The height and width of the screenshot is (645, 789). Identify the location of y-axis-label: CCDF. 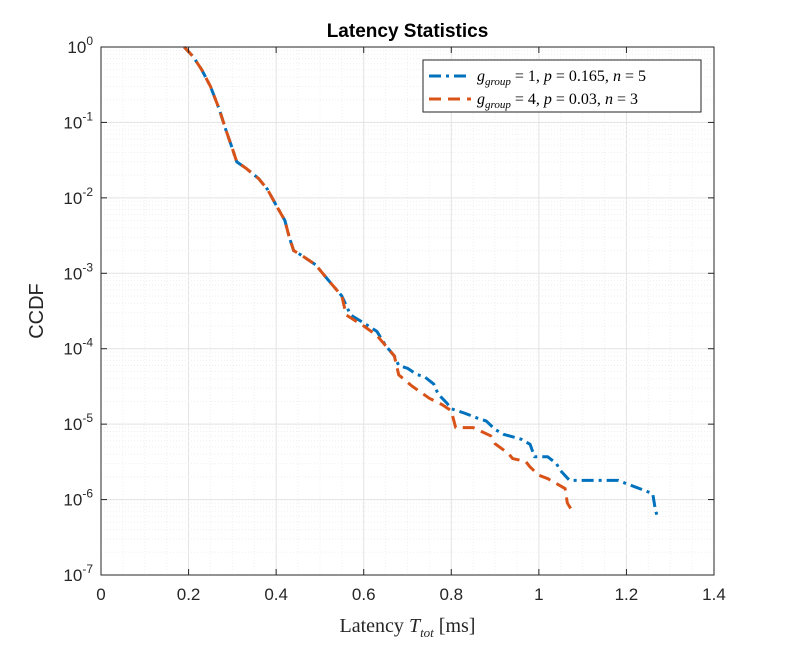
(37, 311).